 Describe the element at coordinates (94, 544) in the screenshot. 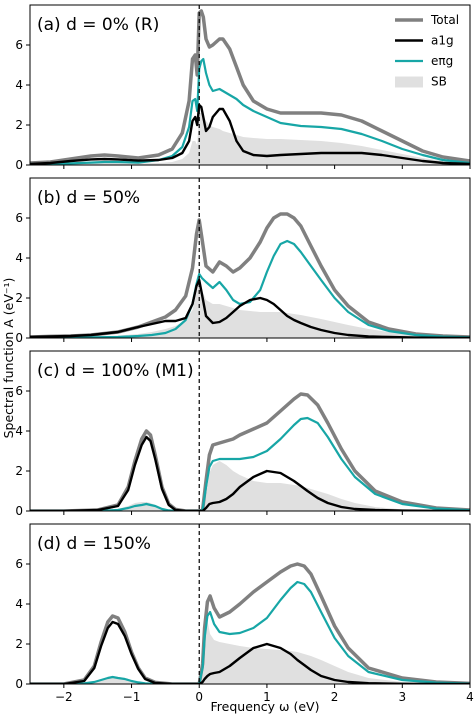

I see `panel-label: (d) d = 150%` at that location.